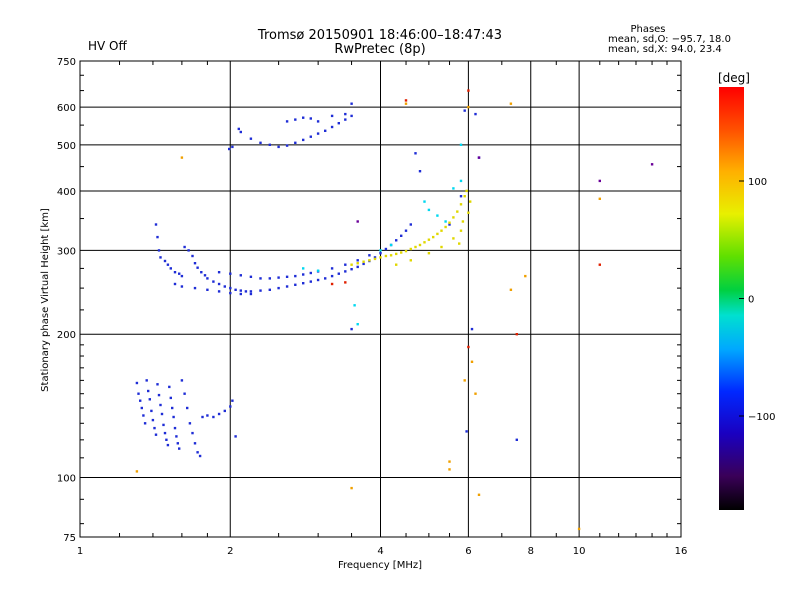 This screenshot has height=600, width=800. Describe the element at coordinates (66, 251) in the screenshot. I see `y-tick-label: 300` at that location.